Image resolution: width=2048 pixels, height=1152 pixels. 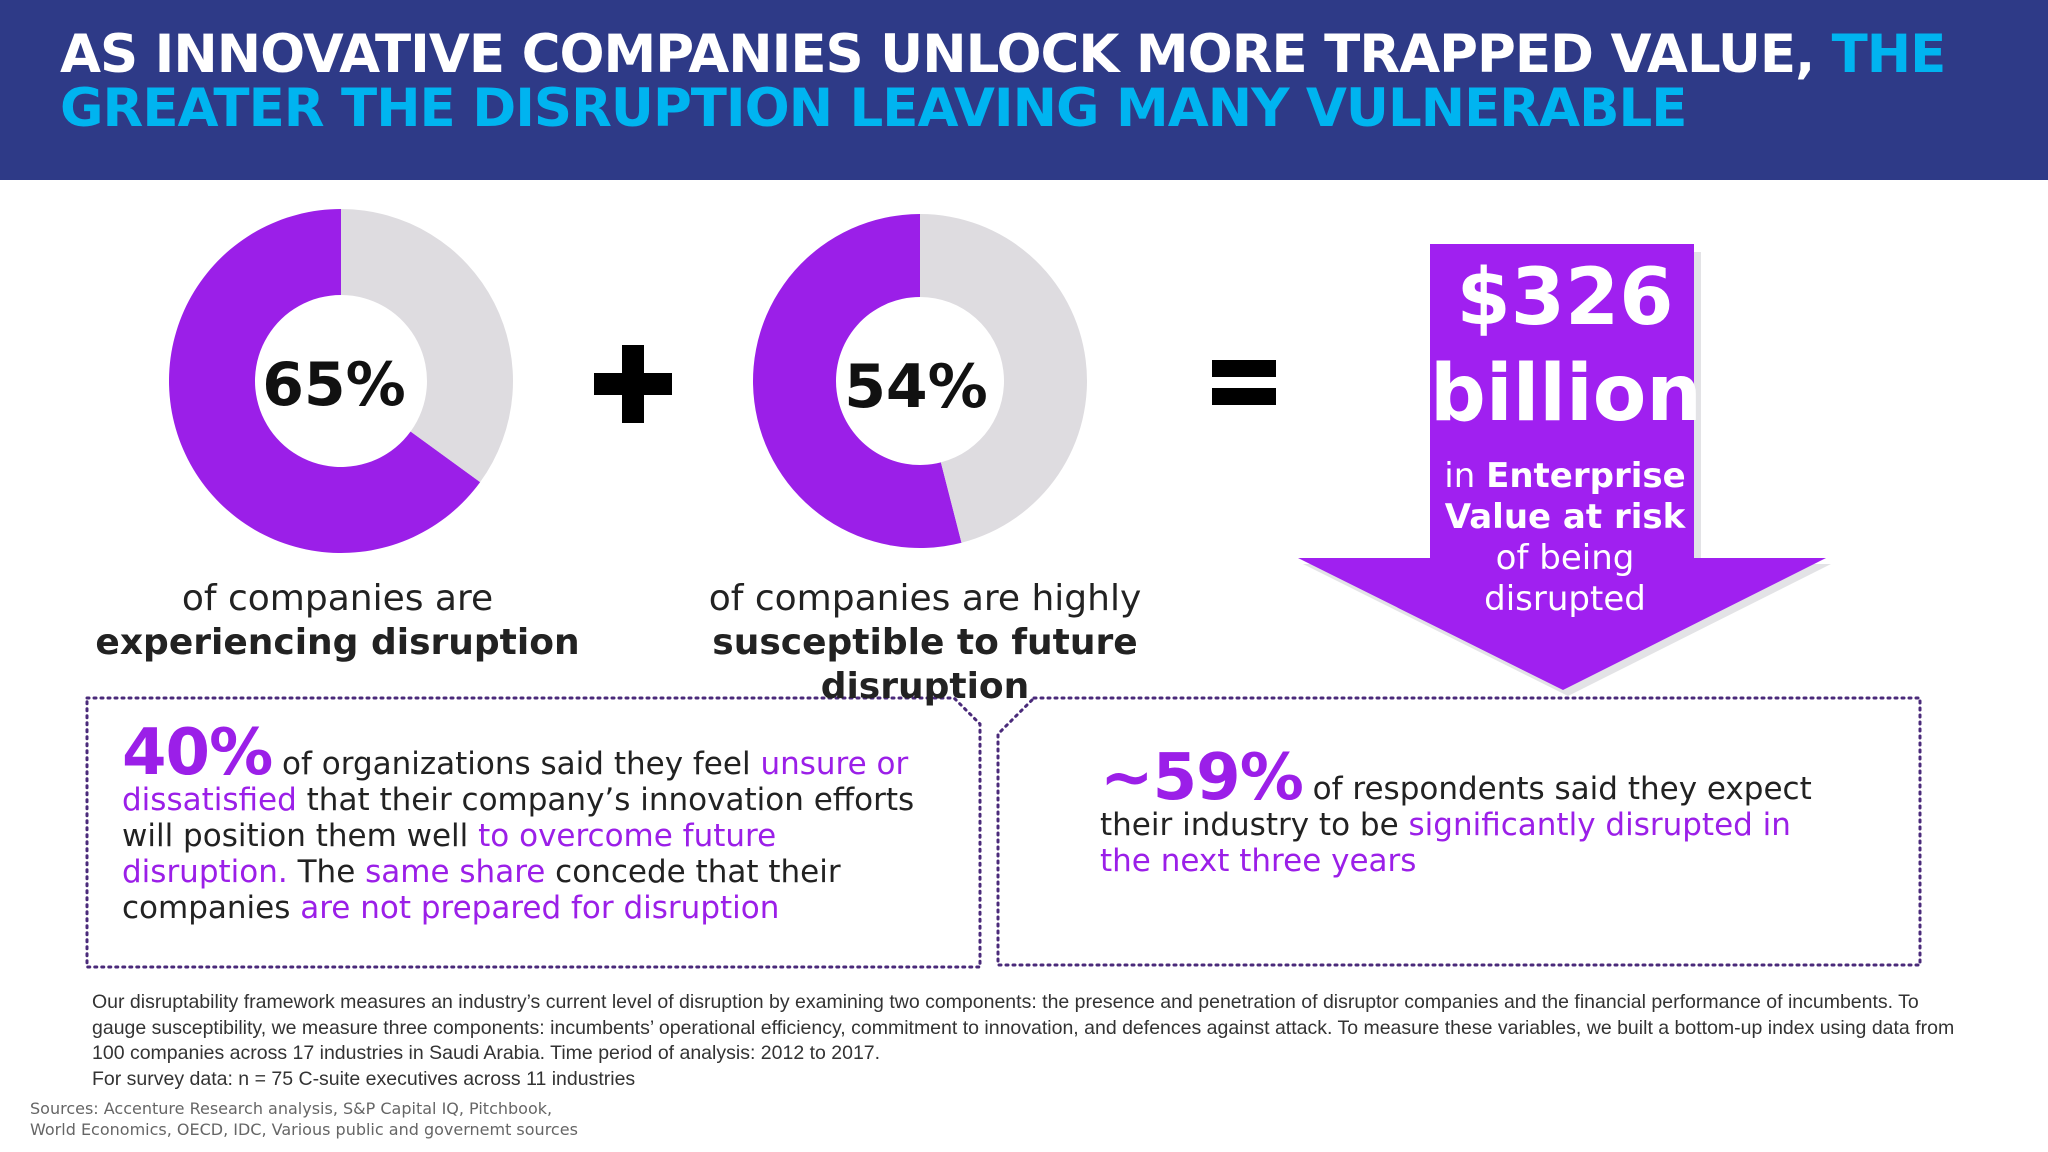 I want to click on right-box-stat: ~59%, so click(x=1202, y=778).